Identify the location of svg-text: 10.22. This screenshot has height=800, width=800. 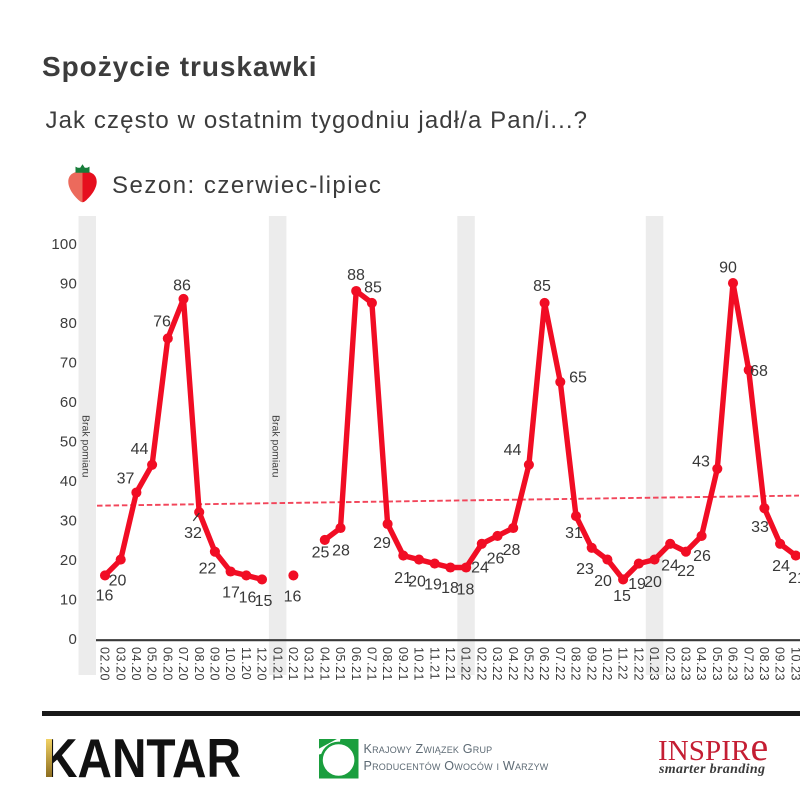
(607, 664).